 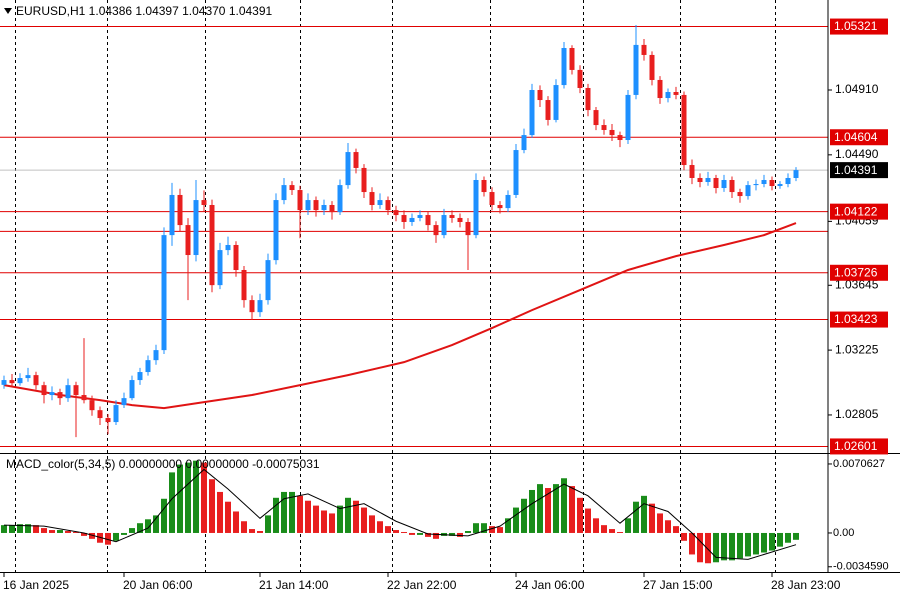 I want to click on x-tick-label: 20 Jan 06:00, so click(x=158, y=585).